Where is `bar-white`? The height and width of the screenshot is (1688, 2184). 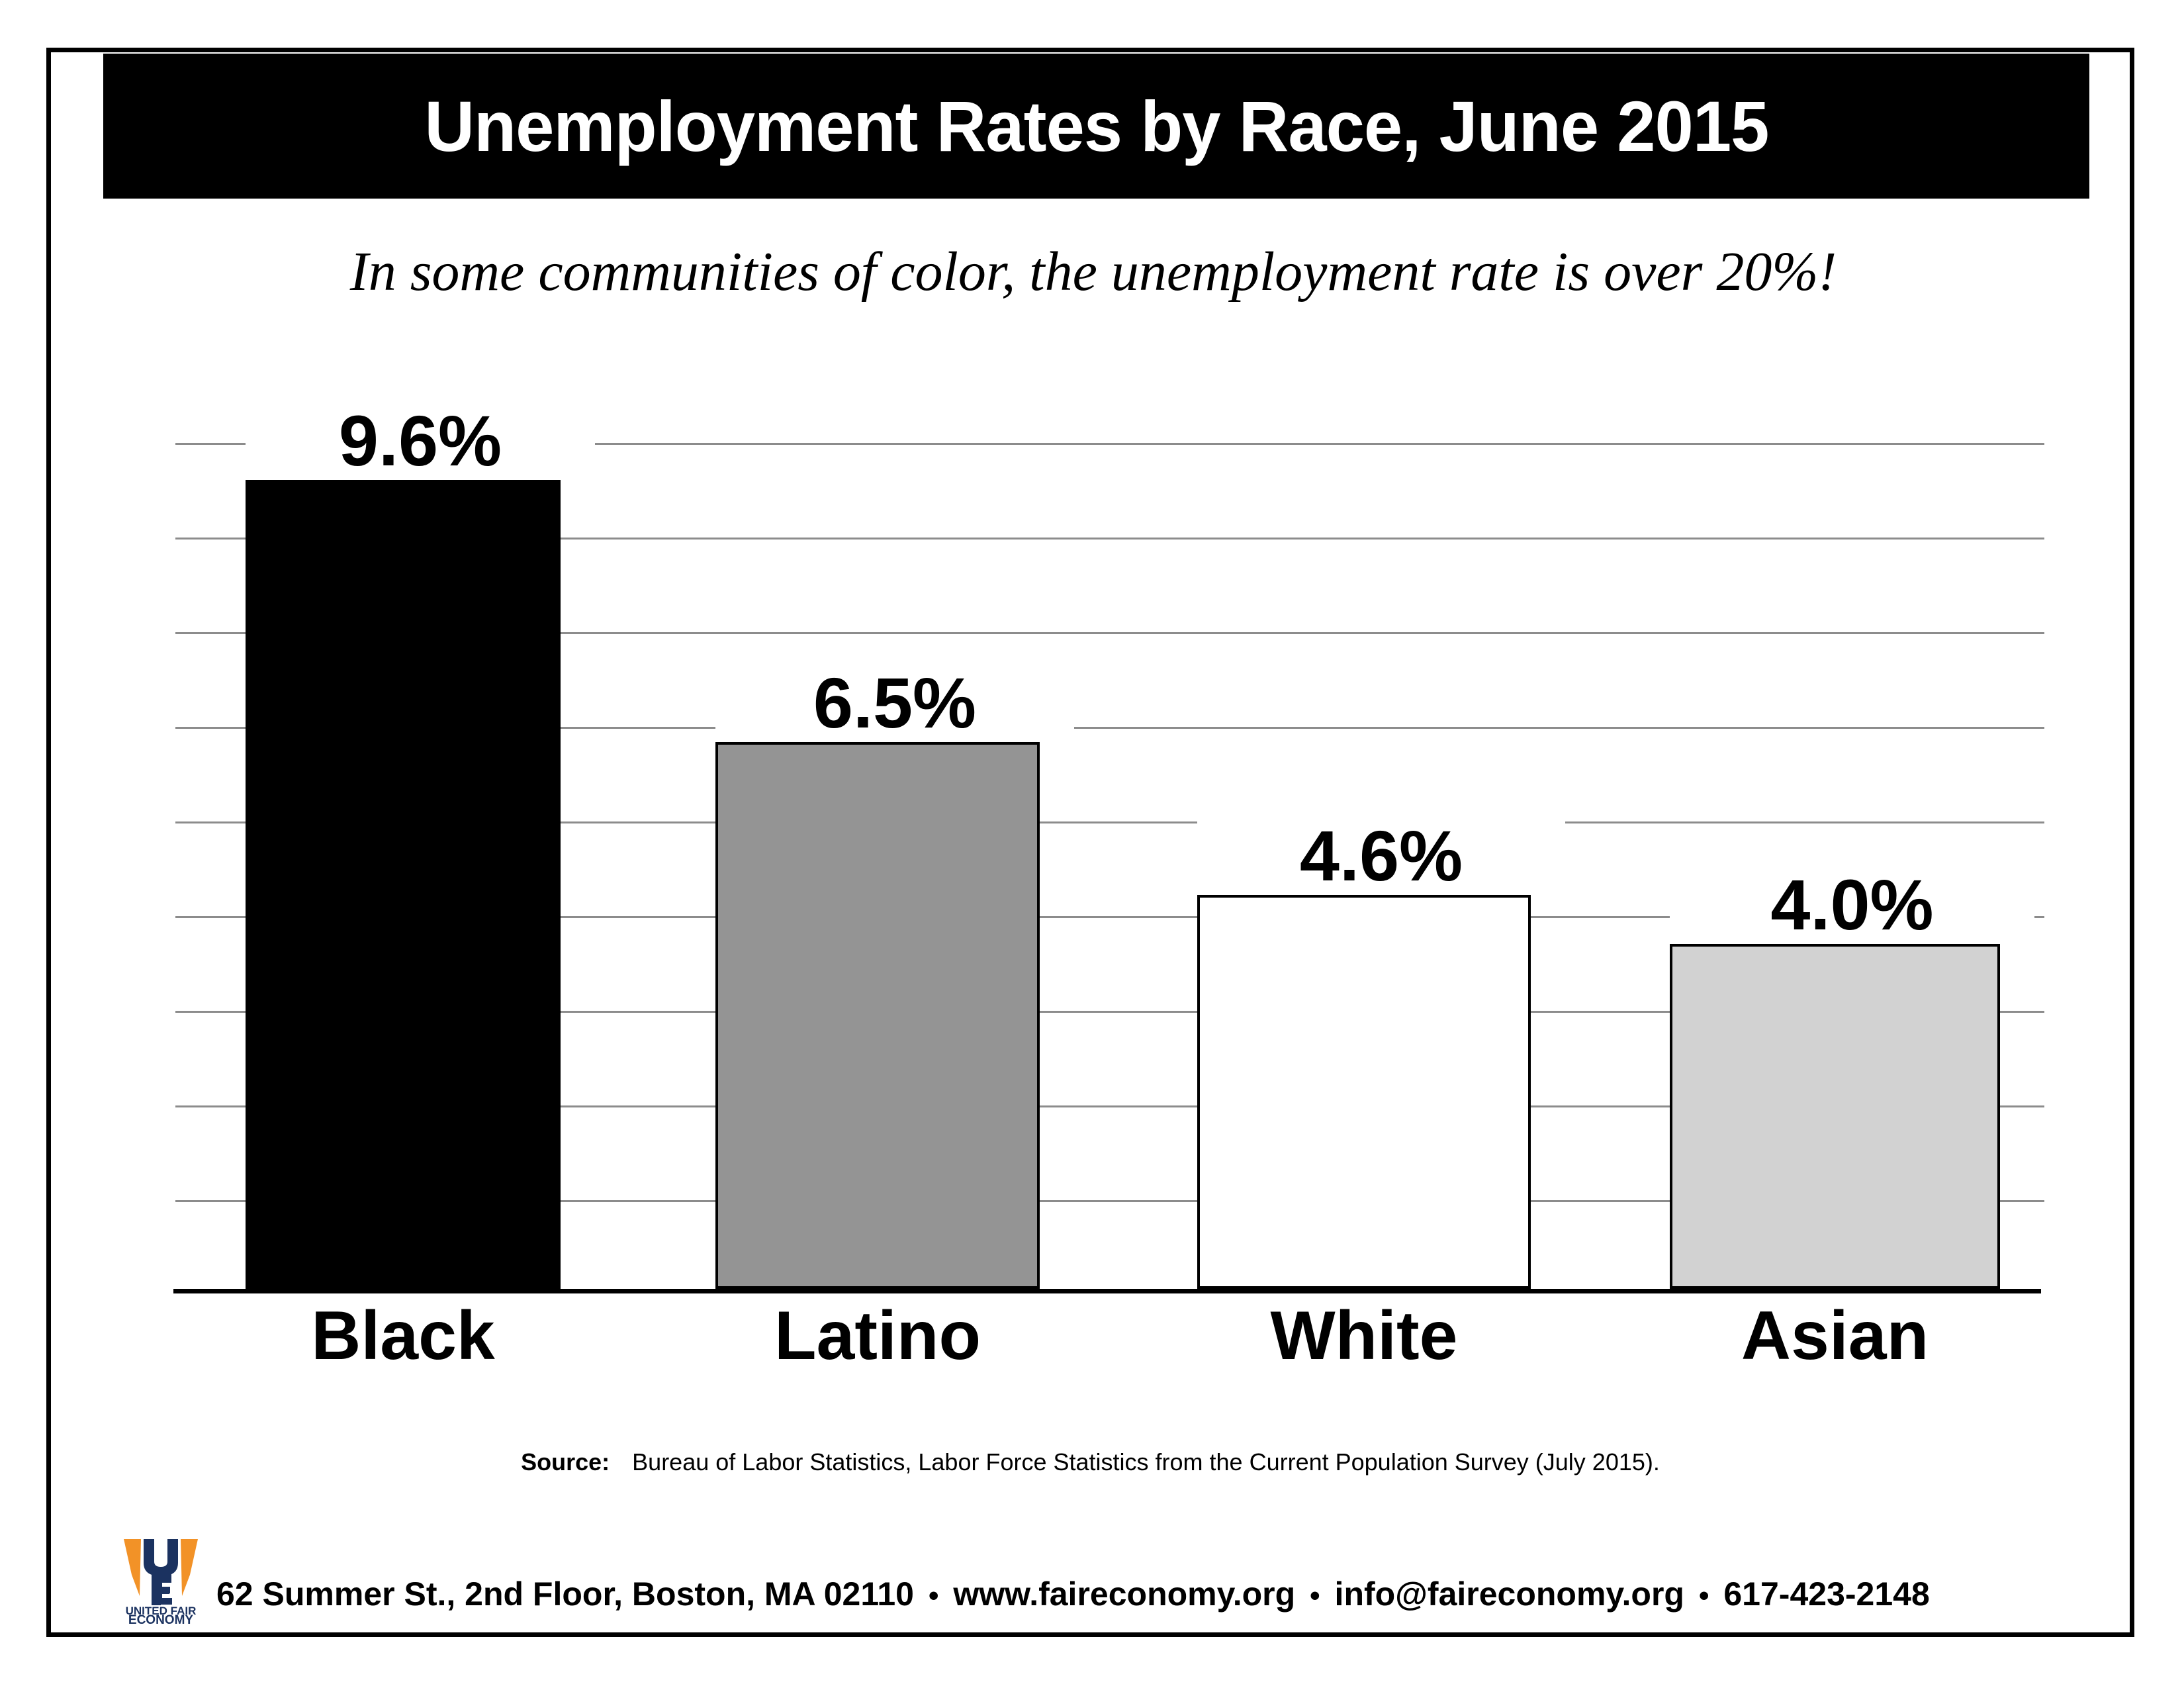
bar-white is located at coordinates (1364, 1092).